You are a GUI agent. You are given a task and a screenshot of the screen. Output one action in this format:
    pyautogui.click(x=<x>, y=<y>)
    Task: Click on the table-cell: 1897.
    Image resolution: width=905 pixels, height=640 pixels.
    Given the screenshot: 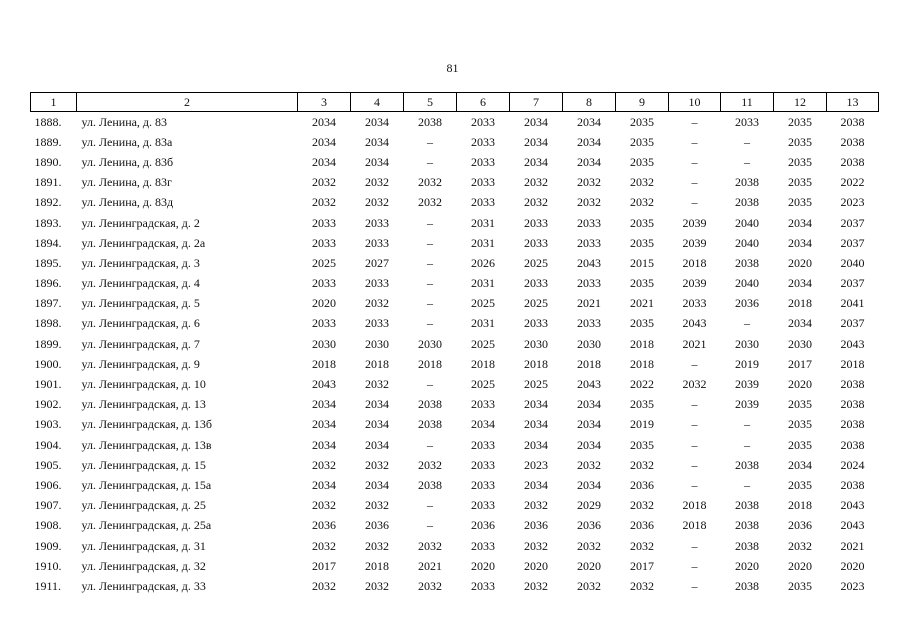 What is the action you would take?
    pyautogui.click(x=48, y=303)
    